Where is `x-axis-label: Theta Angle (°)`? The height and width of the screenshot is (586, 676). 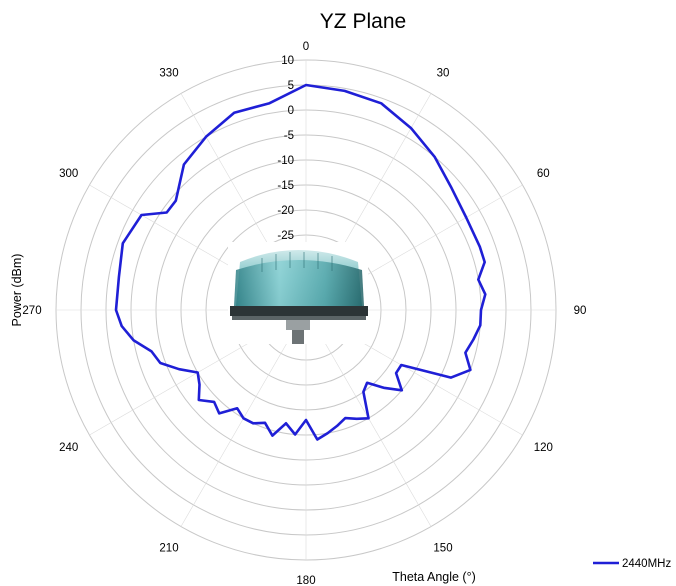 x-axis-label: Theta Angle (°) is located at coordinates (434, 577).